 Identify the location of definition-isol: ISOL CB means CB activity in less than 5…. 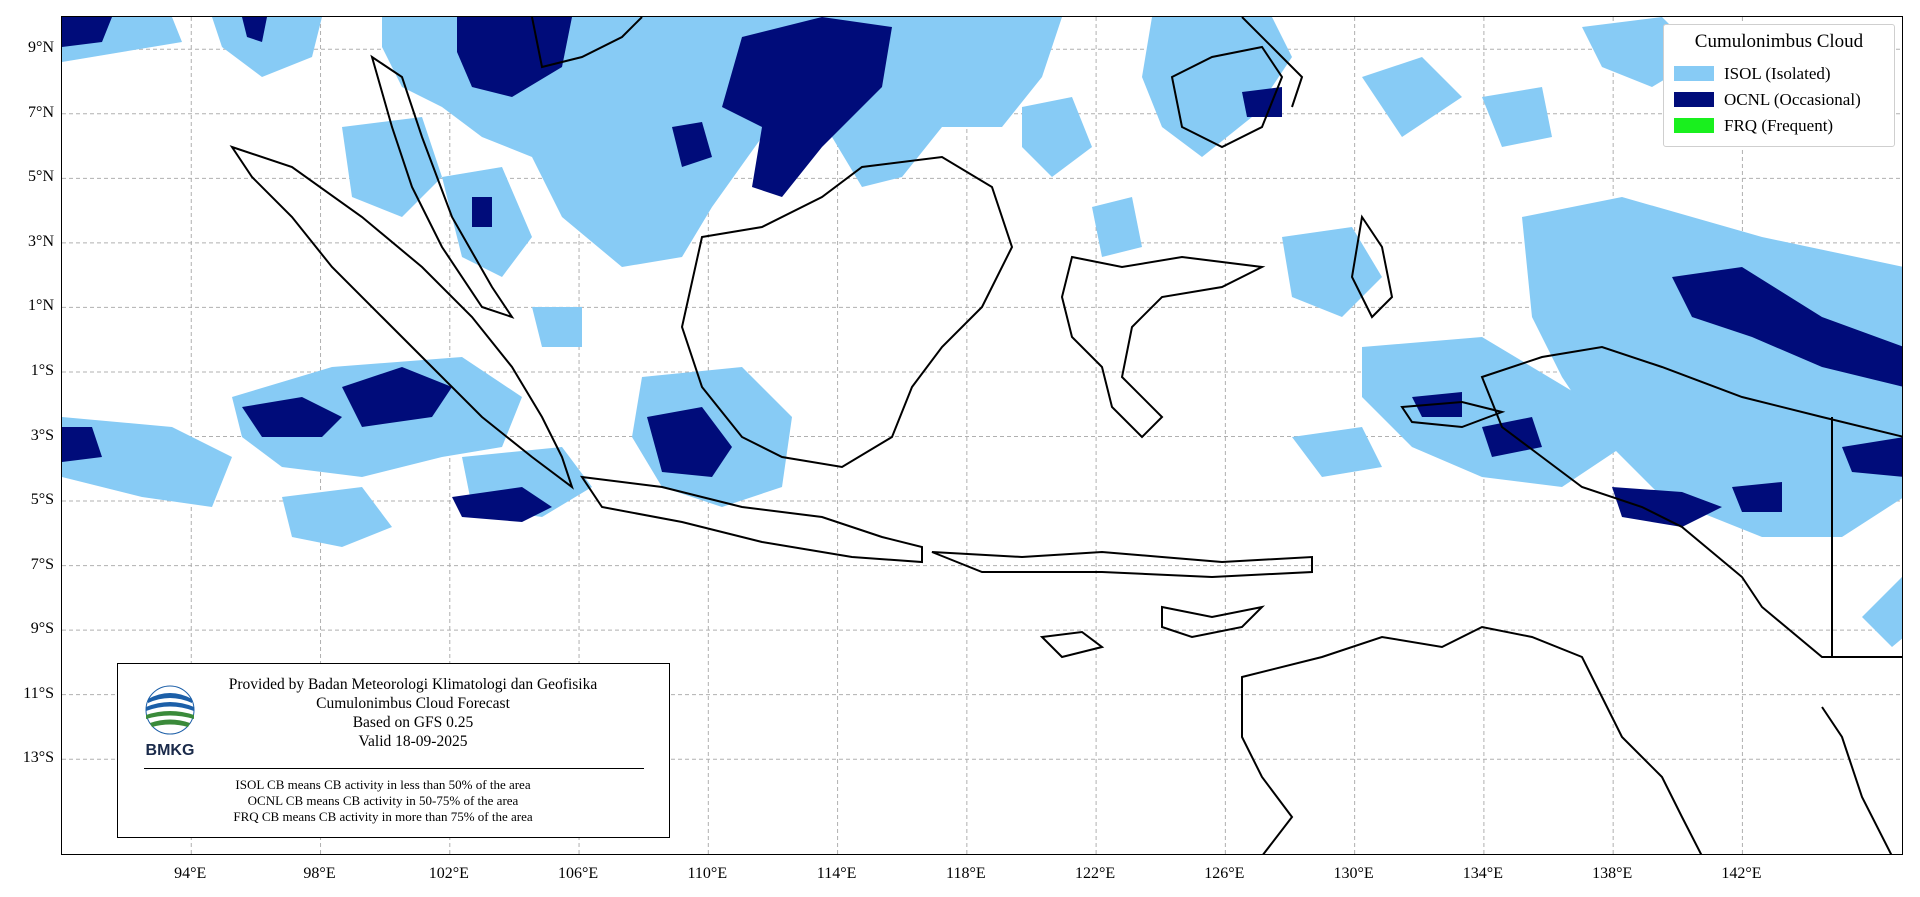
(383, 784).